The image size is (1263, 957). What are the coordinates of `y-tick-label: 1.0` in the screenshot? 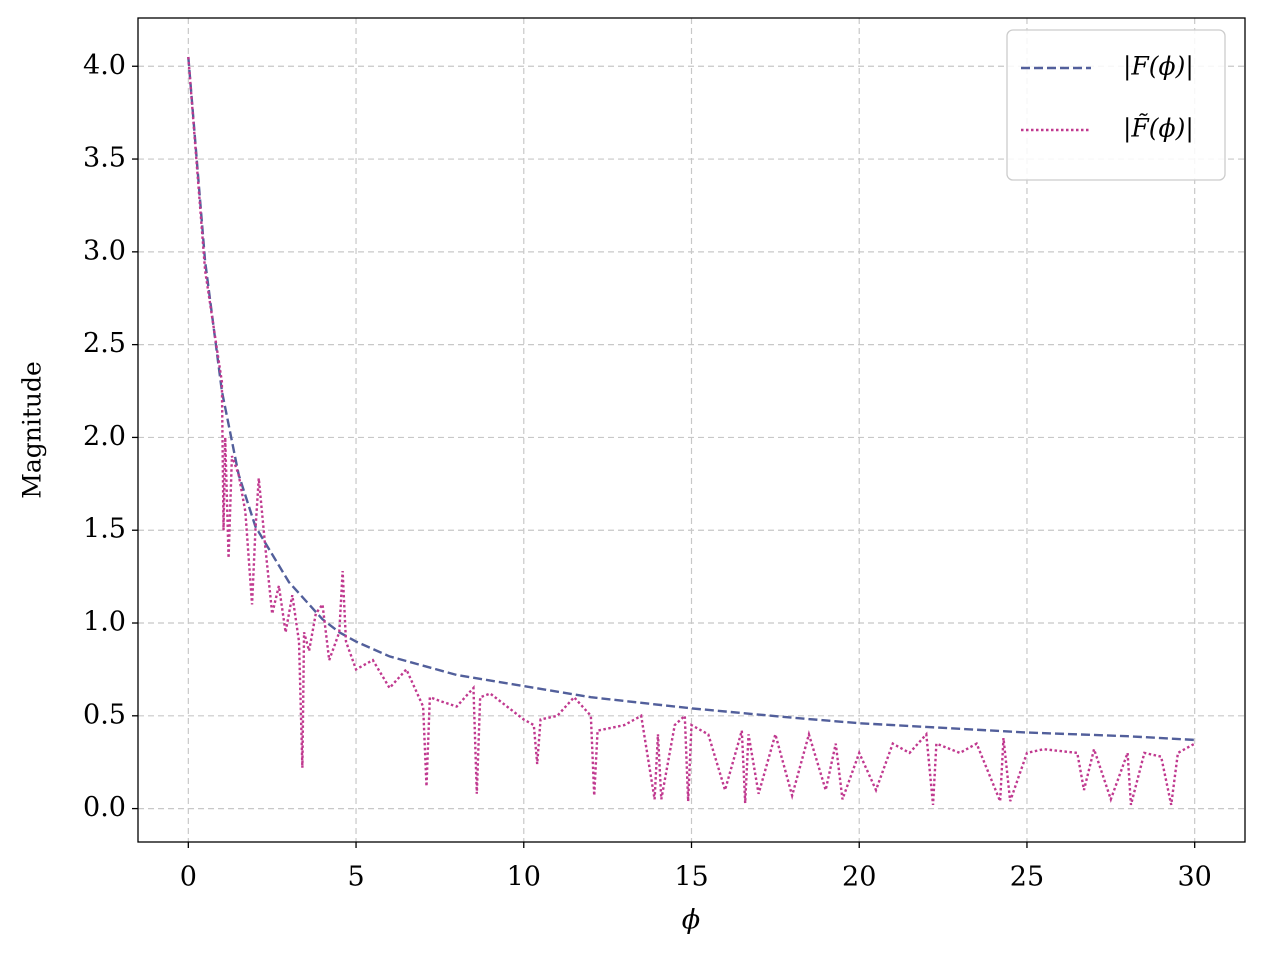 It's located at (104, 622).